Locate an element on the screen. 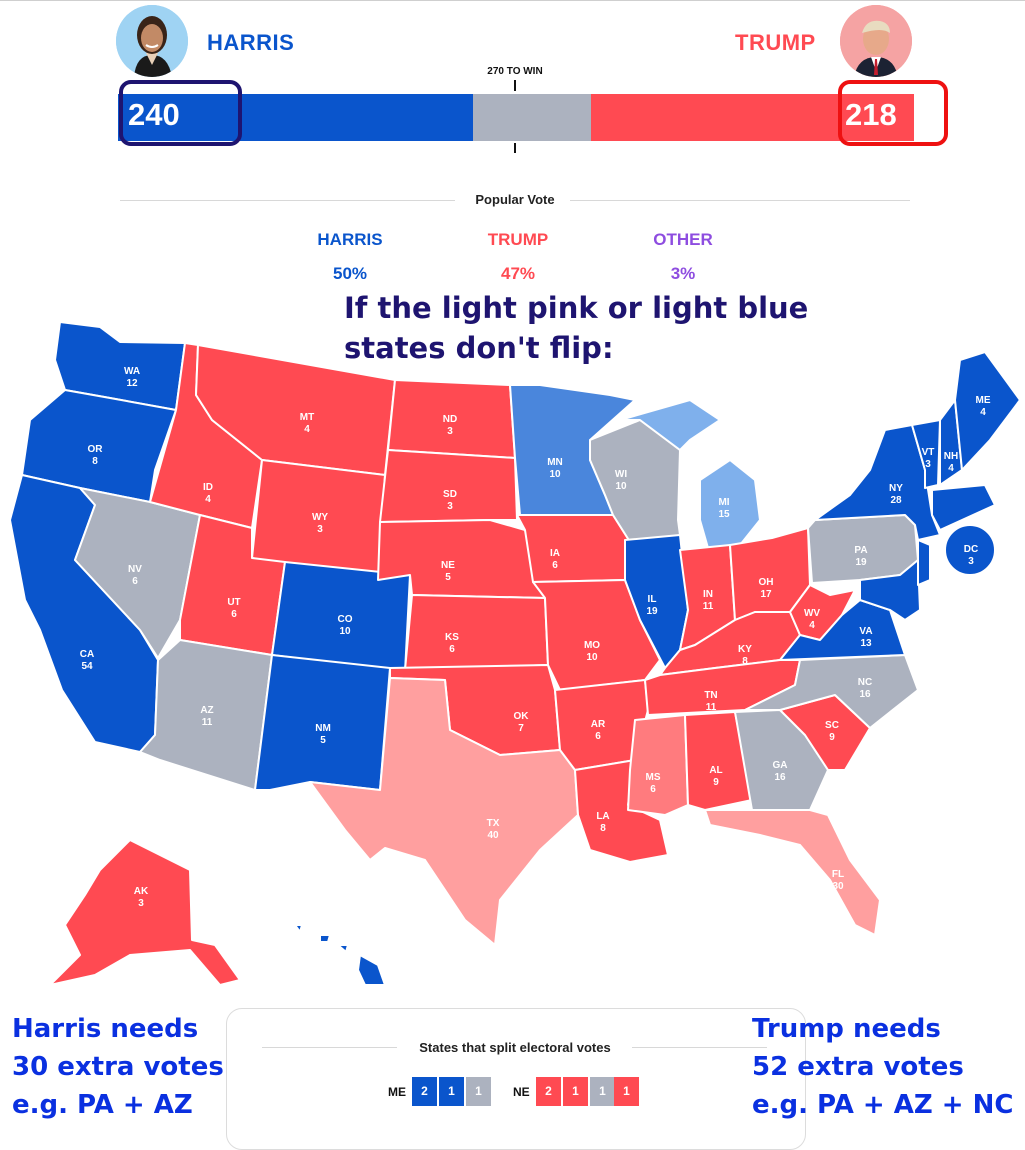  state-ev-sc: 9 is located at coordinates (832, 737).